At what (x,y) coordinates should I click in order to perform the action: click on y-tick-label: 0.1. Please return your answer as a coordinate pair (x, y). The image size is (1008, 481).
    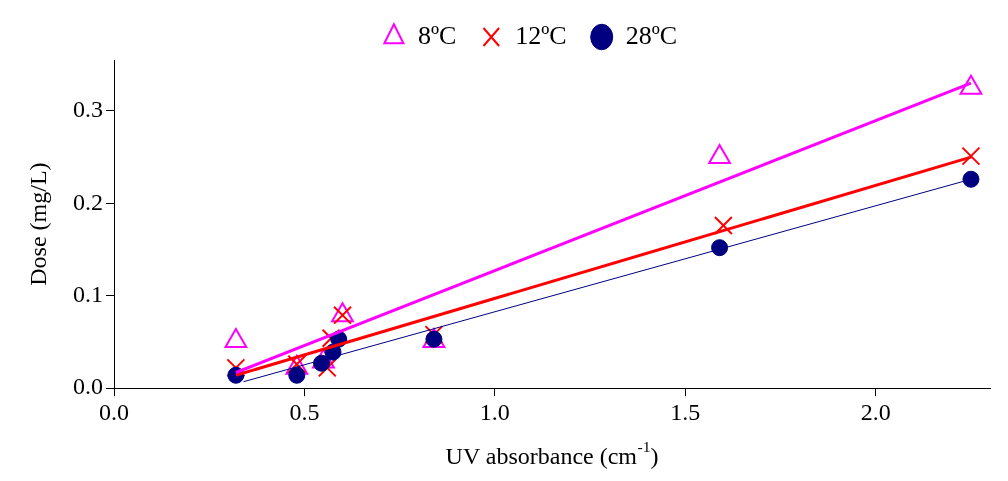
    Looking at the image, I should click on (88, 294).